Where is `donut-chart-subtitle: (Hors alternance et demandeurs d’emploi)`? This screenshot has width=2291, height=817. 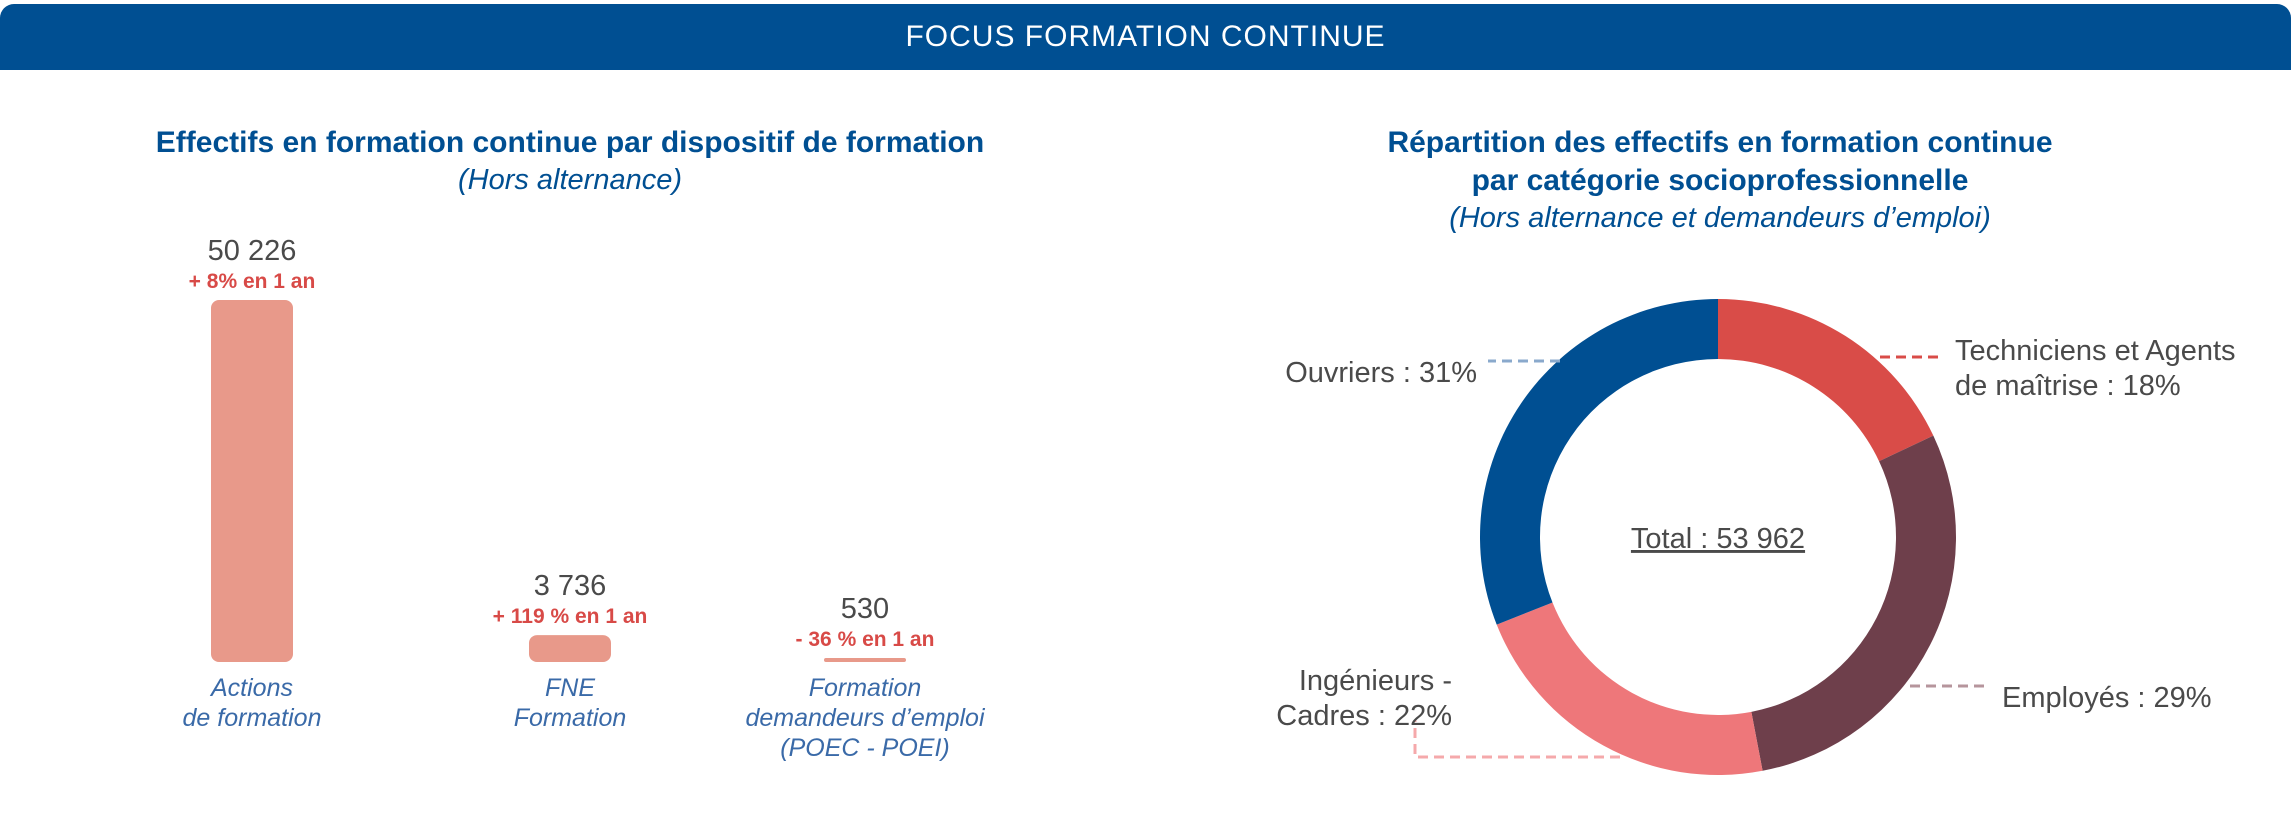 donut-chart-subtitle: (Hors alternance et demandeurs d’emploi) is located at coordinates (1720, 218).